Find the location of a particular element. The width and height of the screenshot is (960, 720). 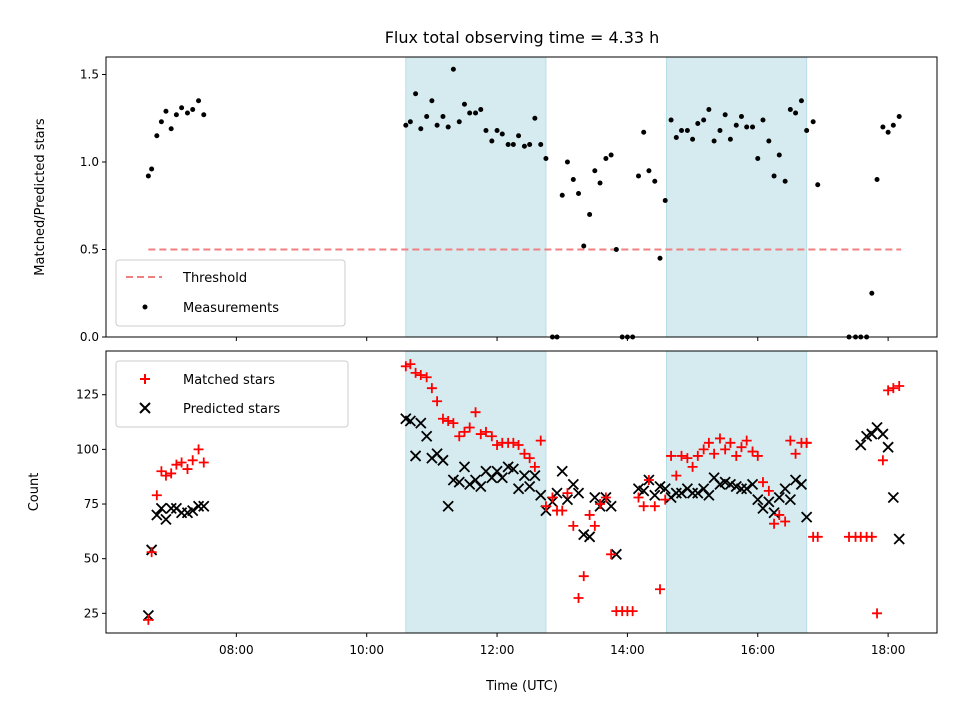

bottom-legend: Matched stars Predicted stars is located at coordinates (232, 394).